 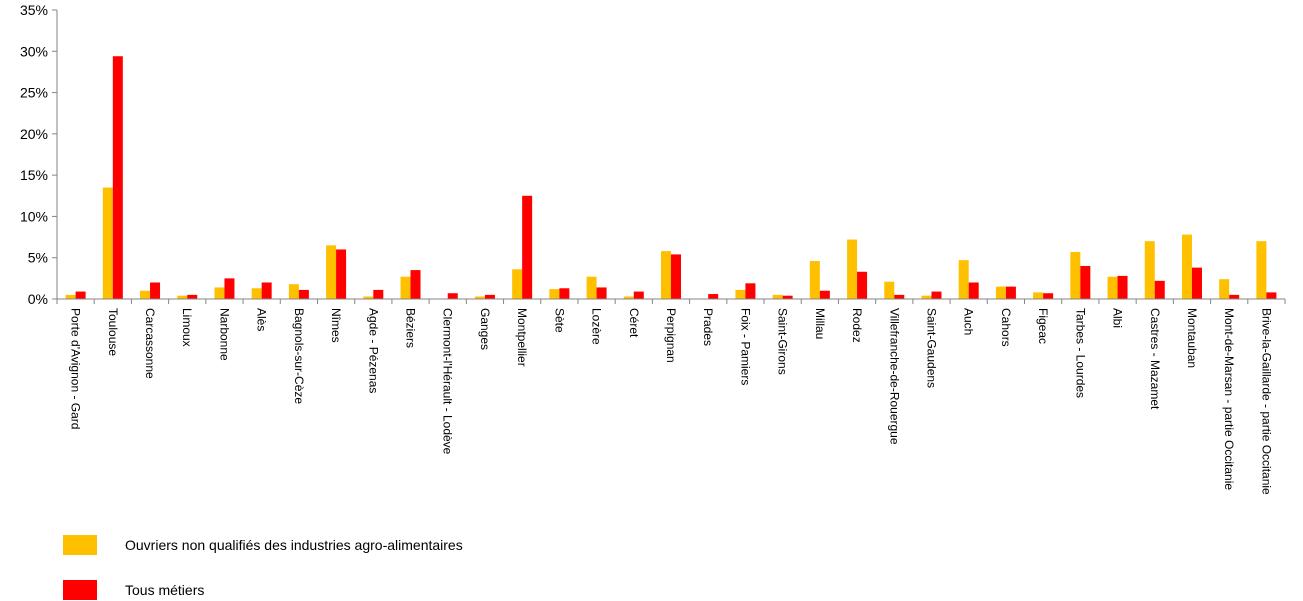 I want to click on legend-item-tous-metiers: Tous métiers, so click(x=133, y=590).